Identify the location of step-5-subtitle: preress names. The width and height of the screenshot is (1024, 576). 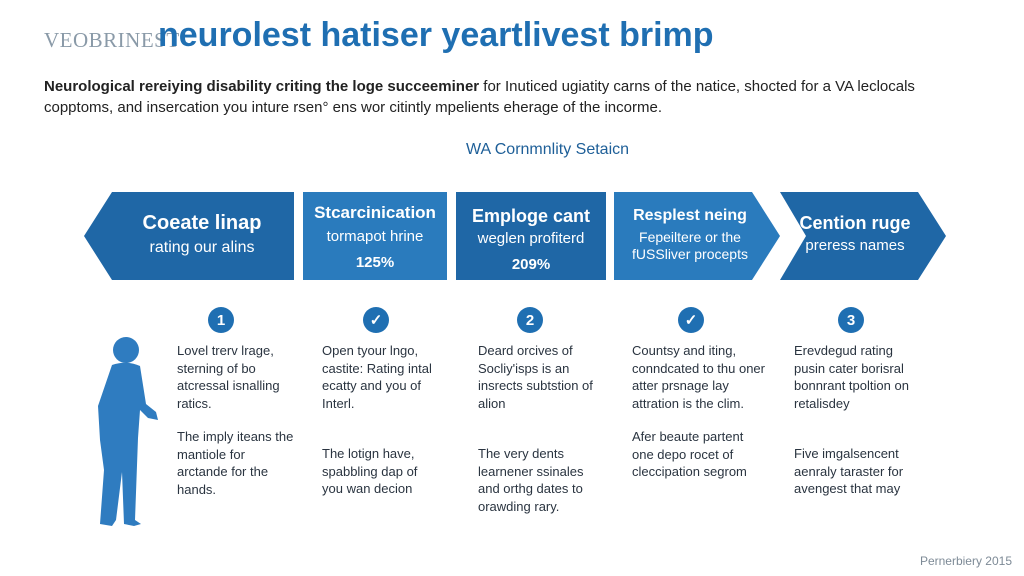
(855, 245).